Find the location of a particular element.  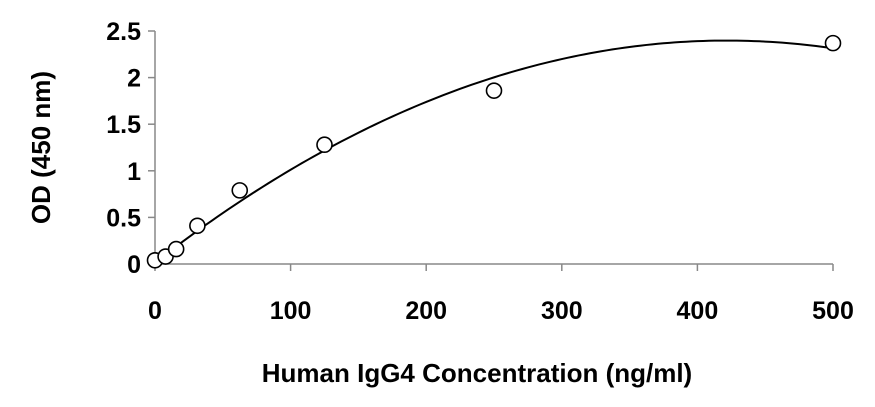

y-axis-title: OD (450 nm) is located at coordinates (41, 147).